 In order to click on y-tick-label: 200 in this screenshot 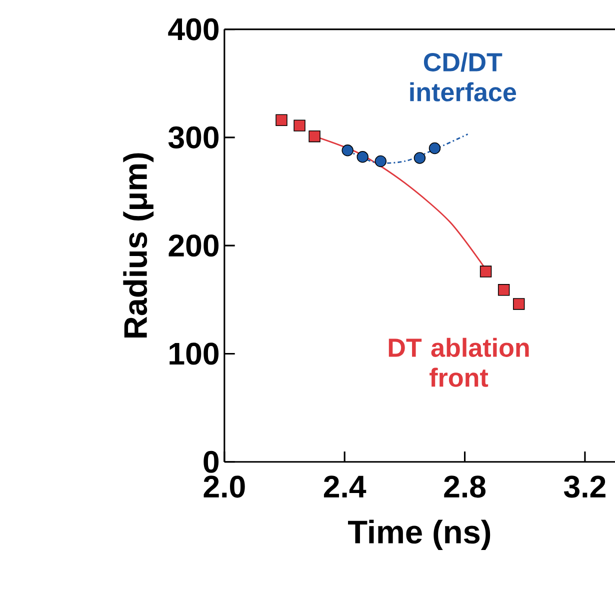, I will do `click(193, 245)`.